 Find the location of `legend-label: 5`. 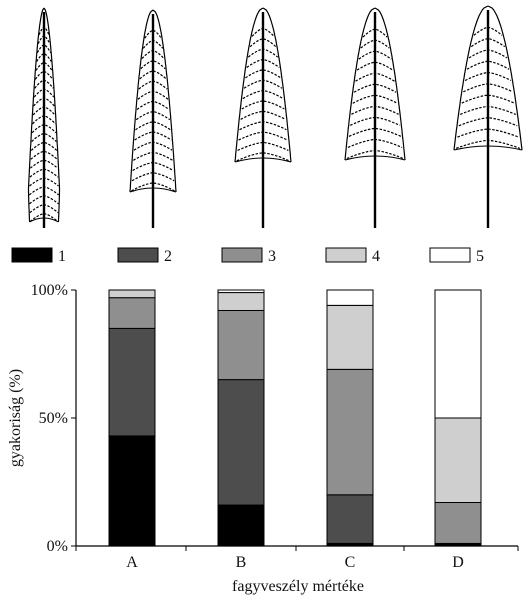

legend-label: 5 is located at coordinates (480, 256).